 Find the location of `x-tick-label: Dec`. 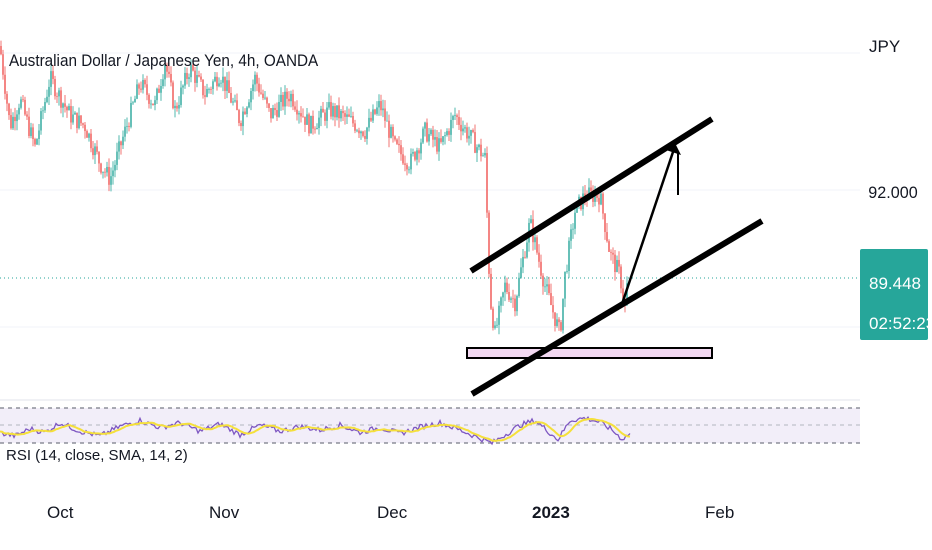

x-tick-label: Dec is located at coordinates (392, 512).